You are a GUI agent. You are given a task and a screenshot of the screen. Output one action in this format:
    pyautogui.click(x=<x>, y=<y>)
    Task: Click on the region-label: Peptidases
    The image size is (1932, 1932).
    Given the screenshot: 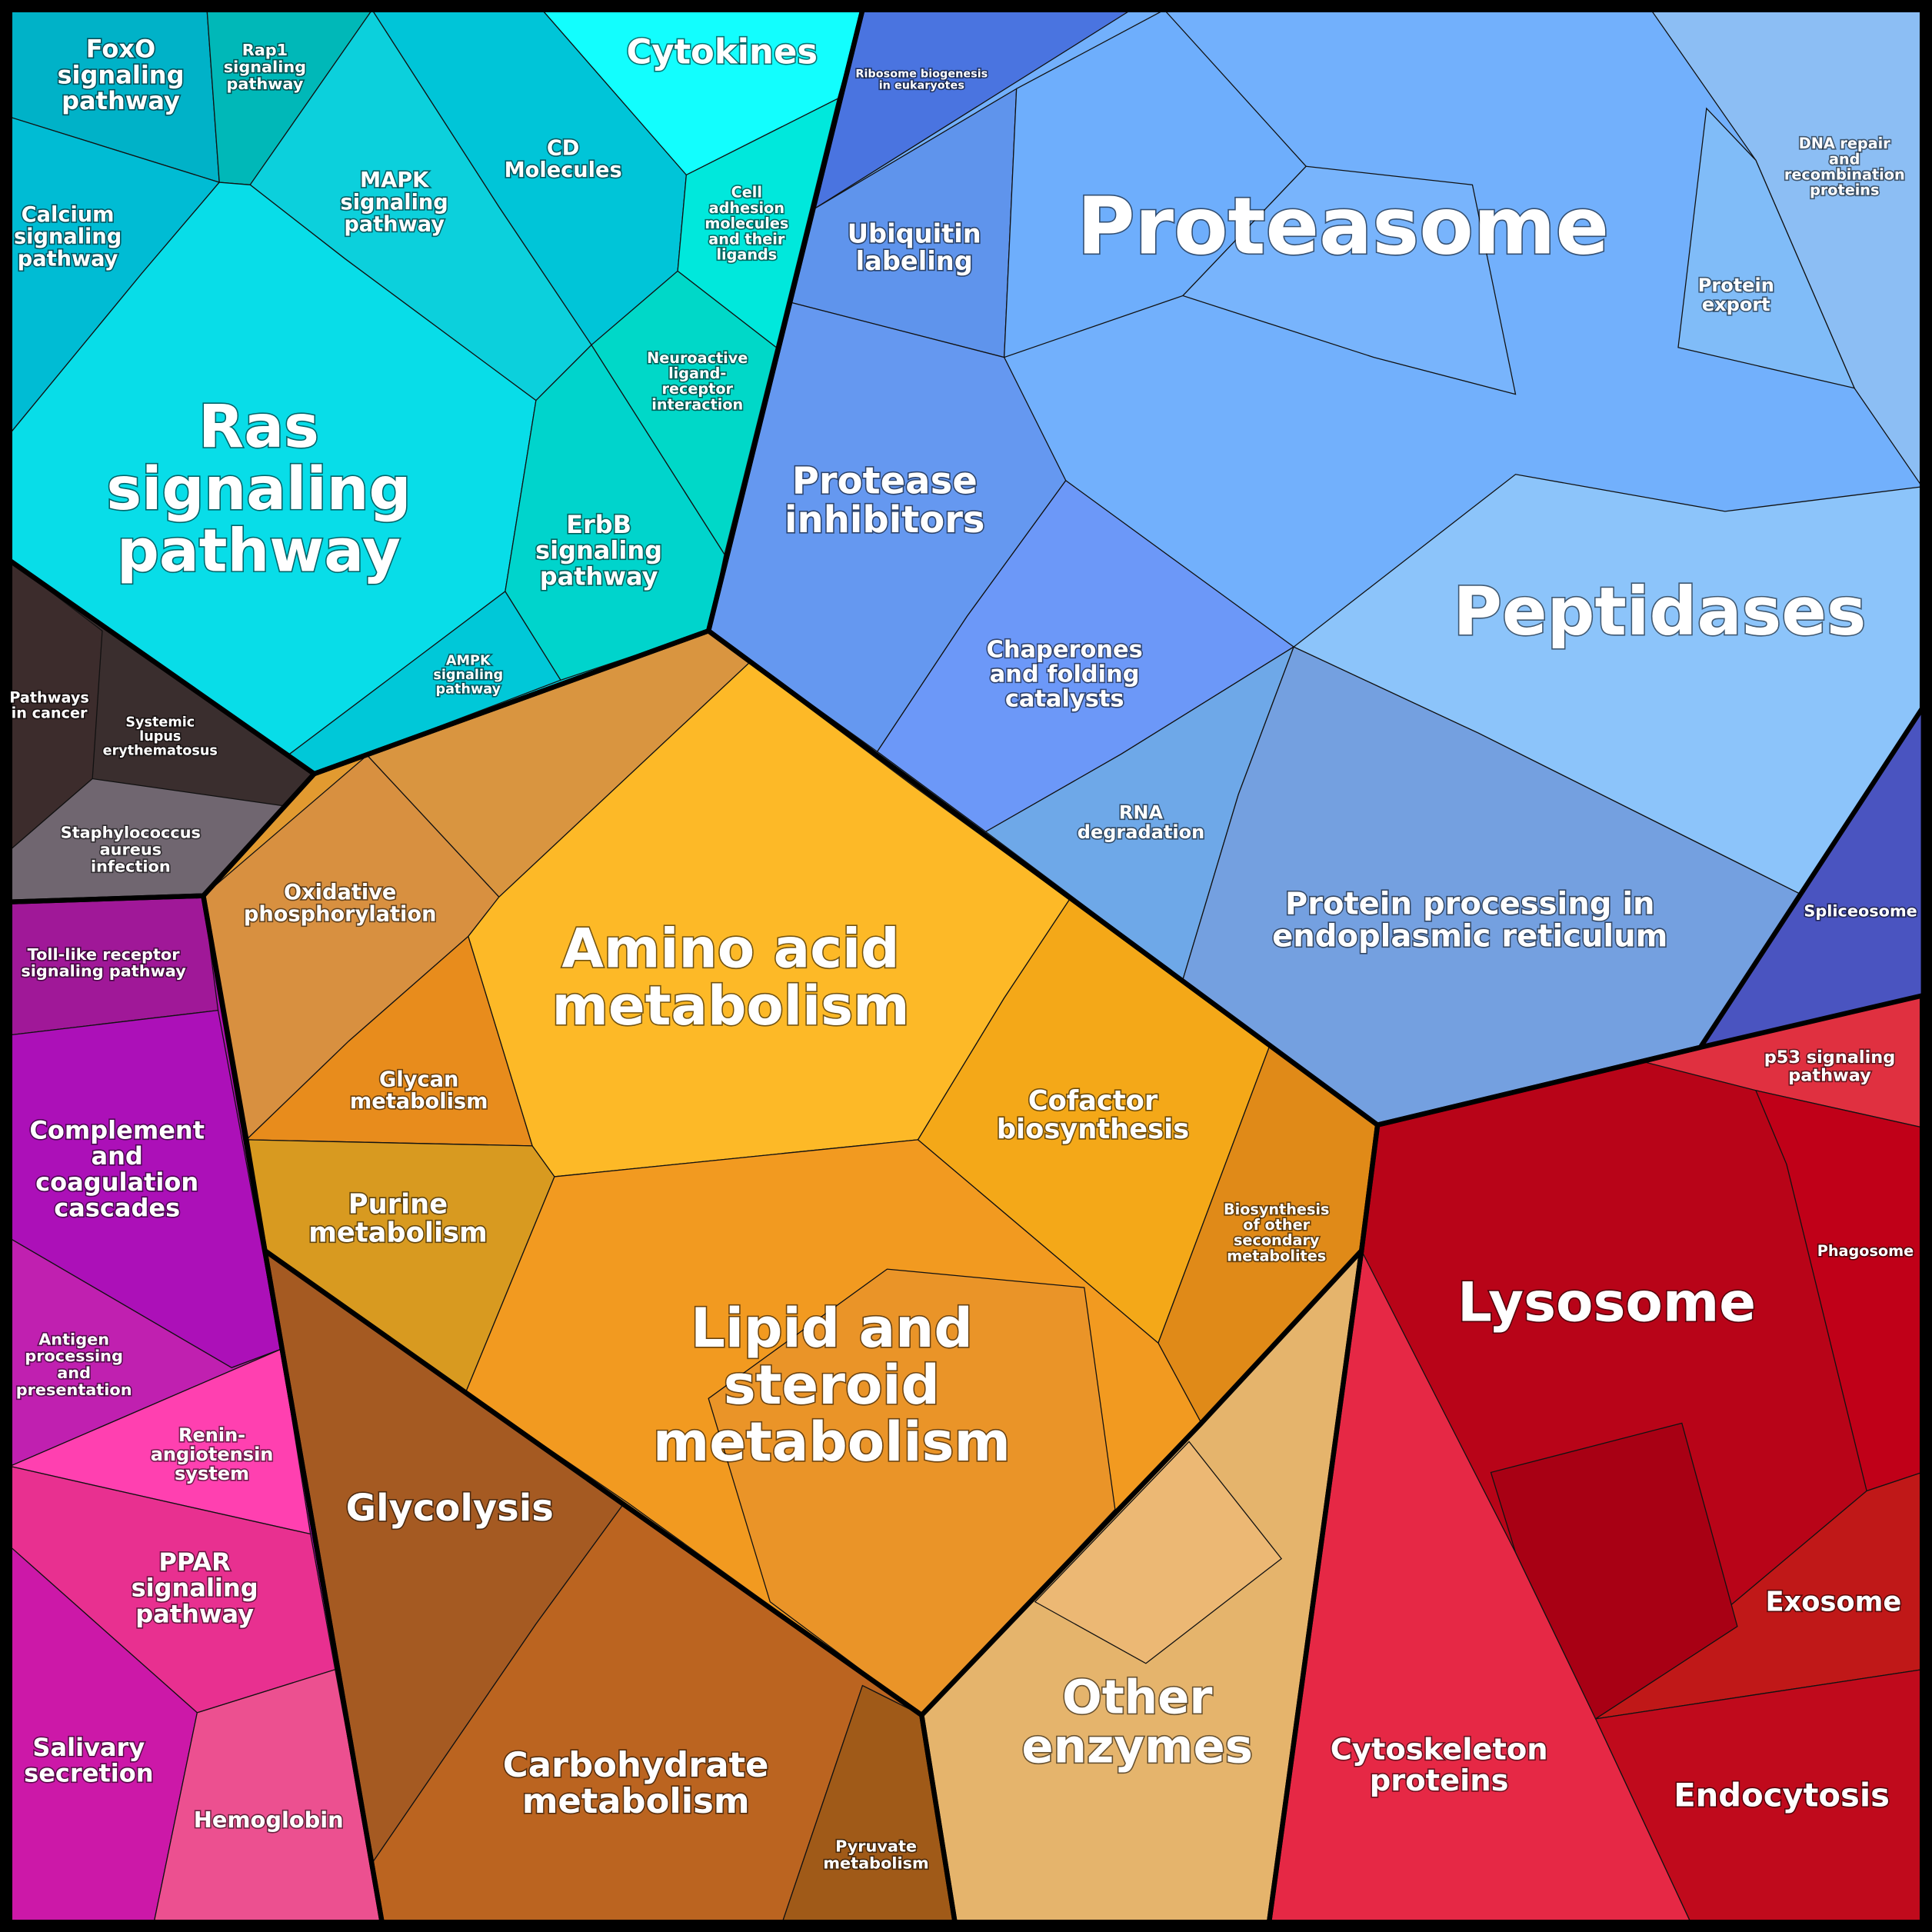 What is the action you would take?
    pyautogui.click(x=1659, y=612)
    